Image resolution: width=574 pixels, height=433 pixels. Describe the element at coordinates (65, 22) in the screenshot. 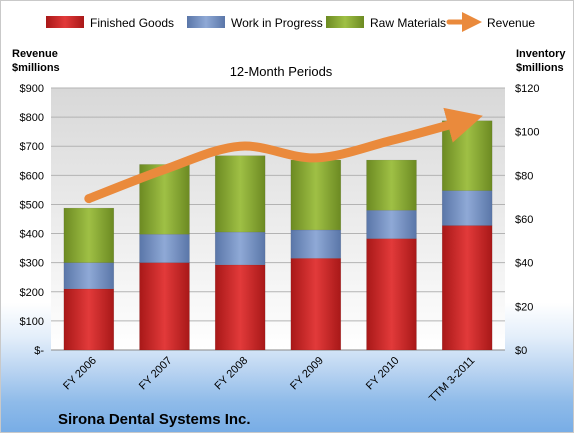

I see `legend-swatch-finished-goods` at that location.